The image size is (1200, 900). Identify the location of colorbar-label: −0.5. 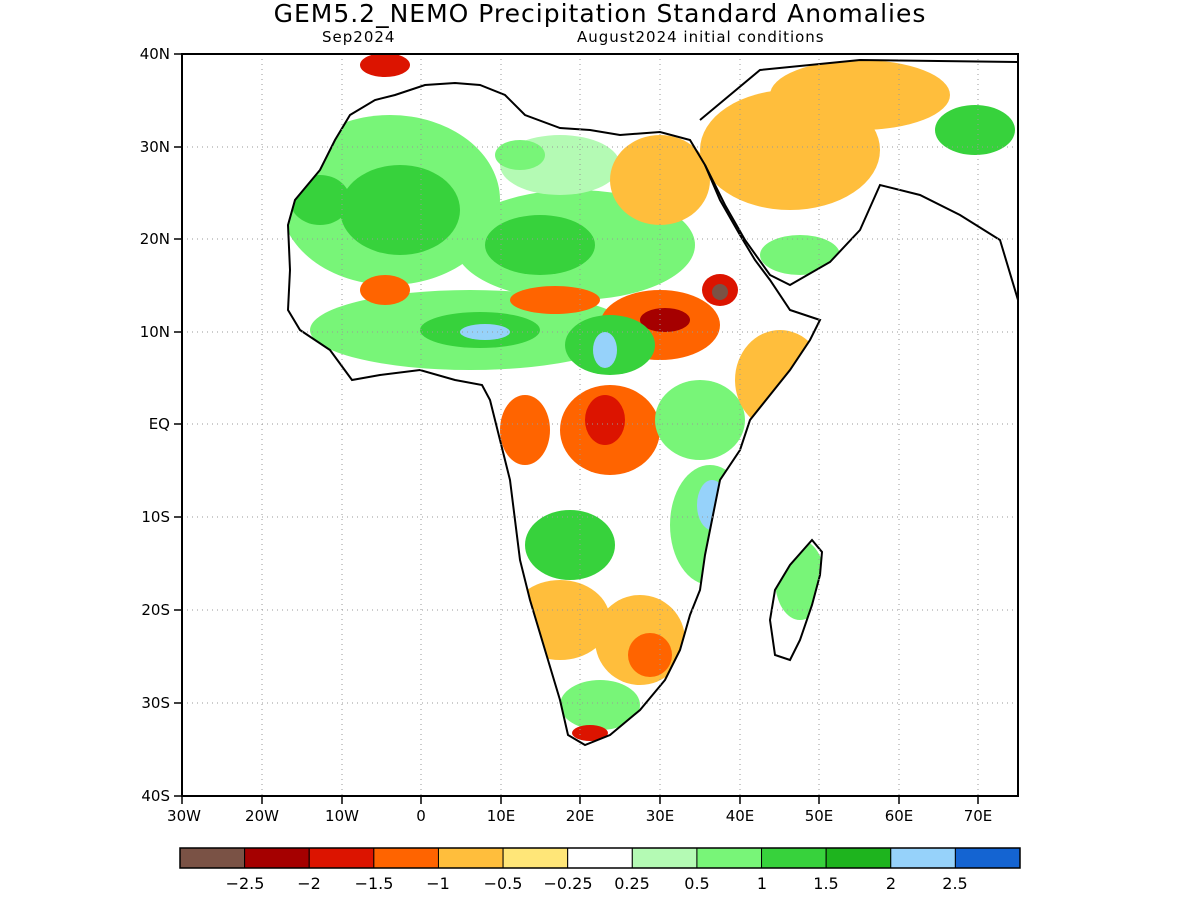
(503, 883).